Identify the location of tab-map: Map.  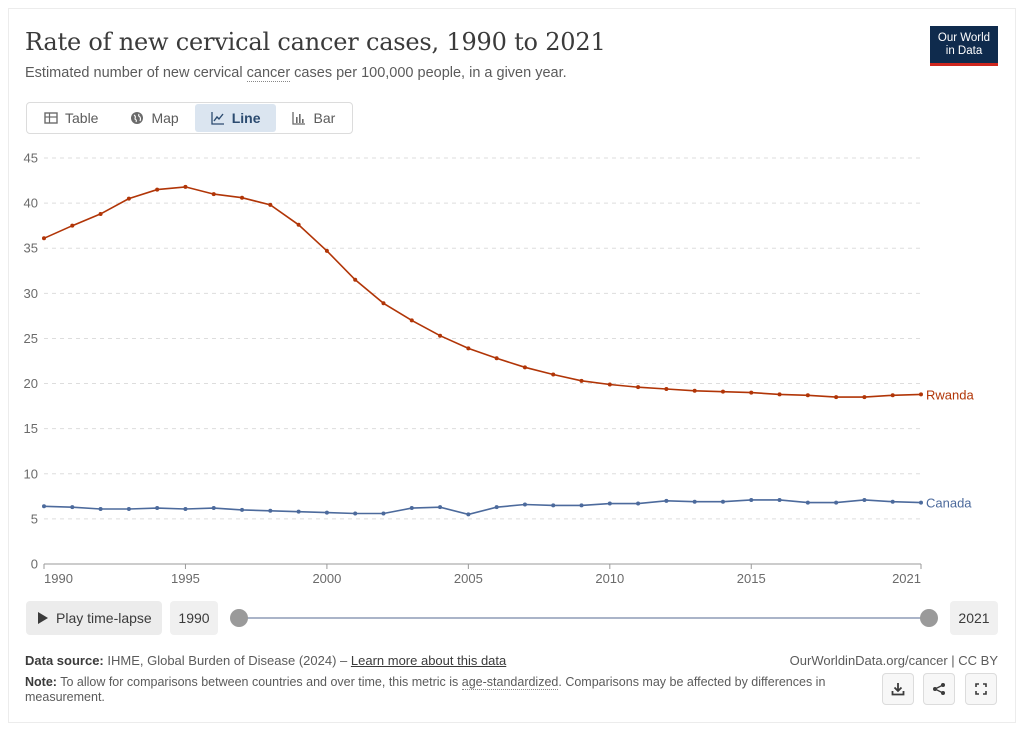
(154, 118).